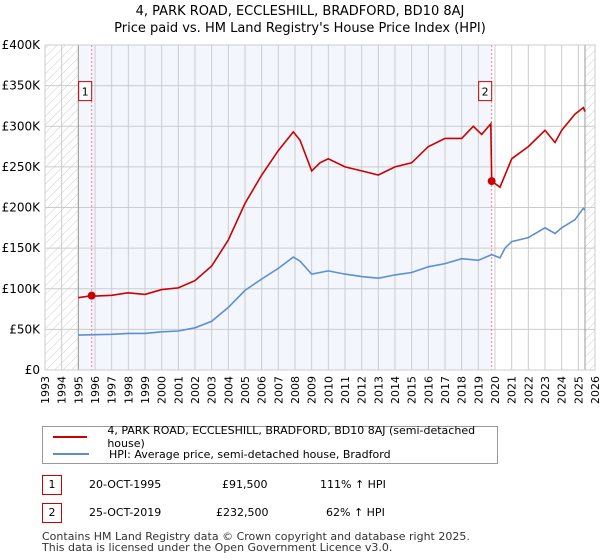 This screenshot has height=560, width=600. Describe the element at coordinates (245, 484) in the screenshot. I see `transaction-price: £91,500` at that location.